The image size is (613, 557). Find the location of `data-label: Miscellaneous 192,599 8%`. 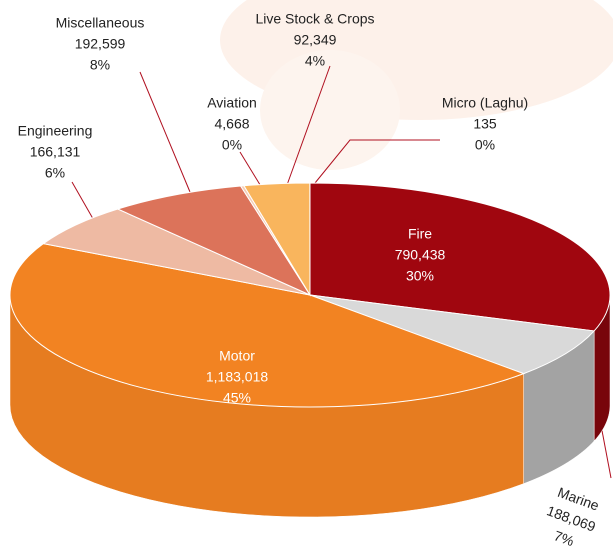

data-label: Miscellaneous 192,599 8% is located at coordinates (100, 44).